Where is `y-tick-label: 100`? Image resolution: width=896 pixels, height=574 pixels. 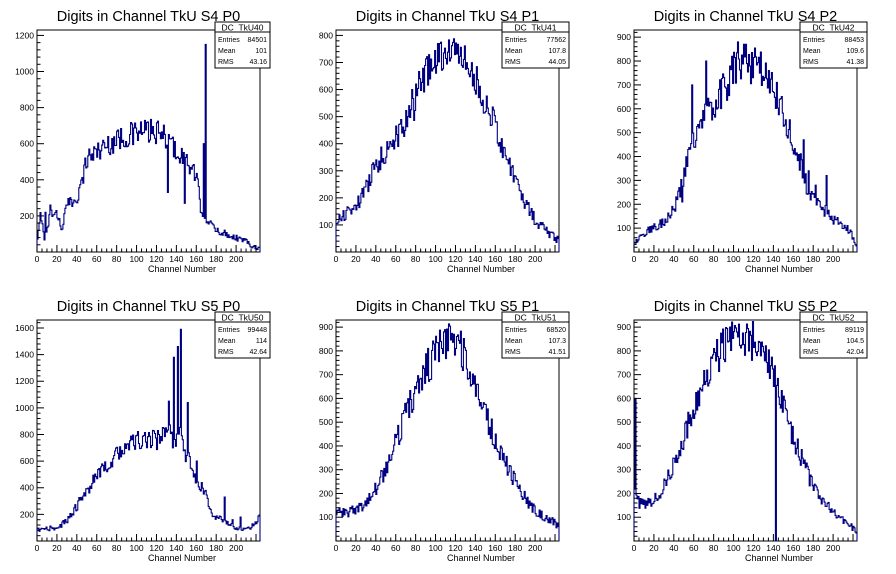 y-tick-label: 100 is located at coordinates (624, 517).